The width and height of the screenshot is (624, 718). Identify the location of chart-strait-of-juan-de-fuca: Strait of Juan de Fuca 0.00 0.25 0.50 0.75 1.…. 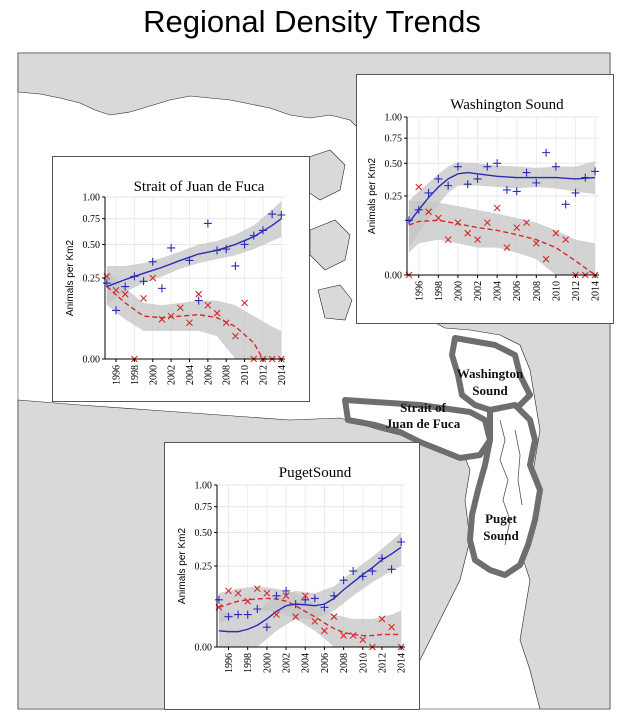
(176, 282).